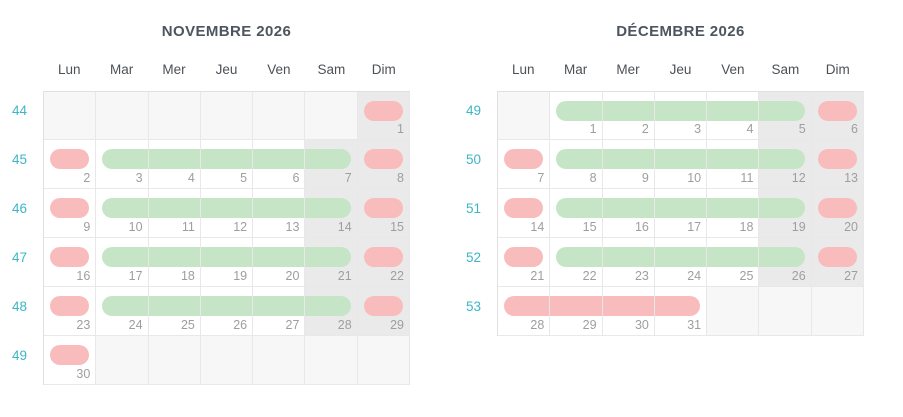 This screenshot has width=903, height=417. Describe the element at coordinates (139, 178) in the screenshot. I see `date-label: 3` at that location.